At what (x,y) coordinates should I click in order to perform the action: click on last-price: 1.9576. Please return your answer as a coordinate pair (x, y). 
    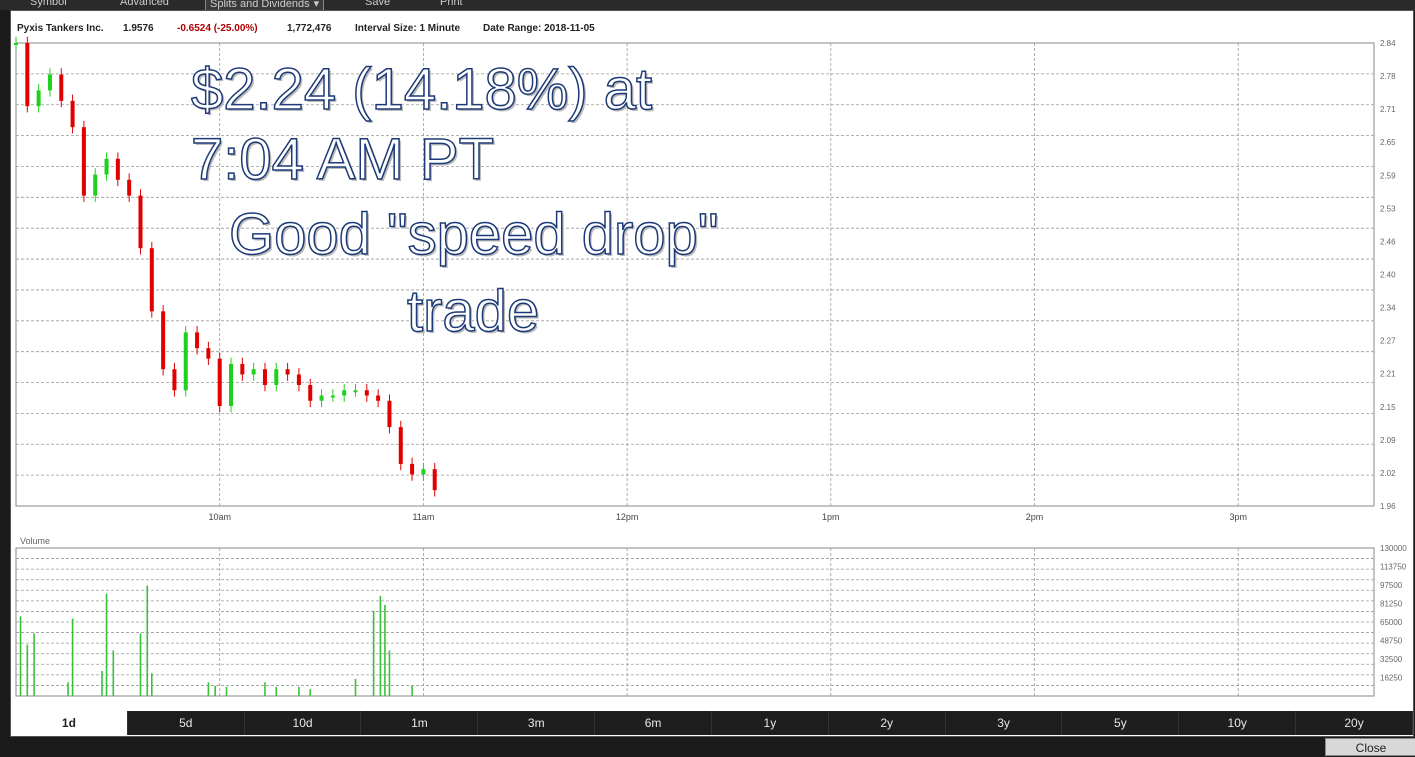
    Looking at the image, I should click on (138, 28).